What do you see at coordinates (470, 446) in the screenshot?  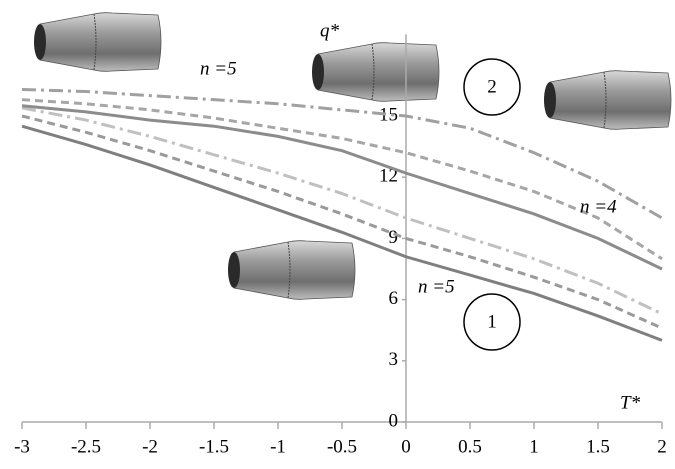 I see `x-tick-label: 0.5` at bounding box center [470, 446].